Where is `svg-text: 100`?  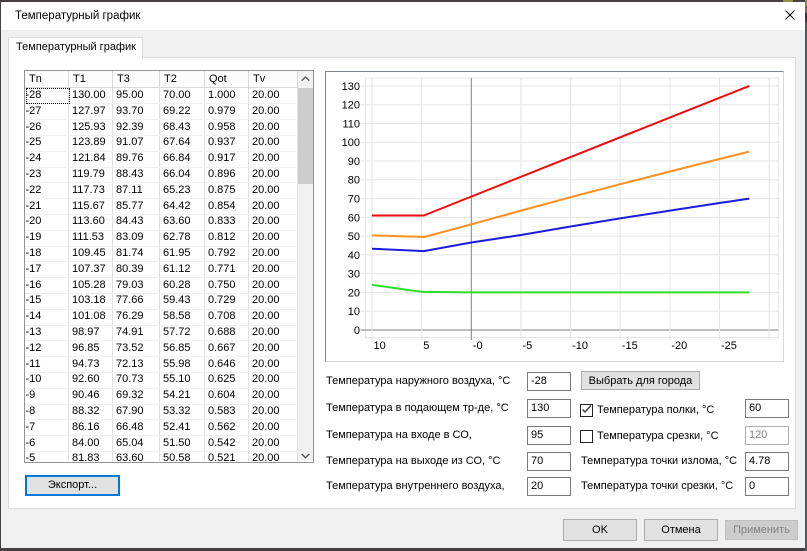 svg-text: 100 is located at coordinates (351, 143).